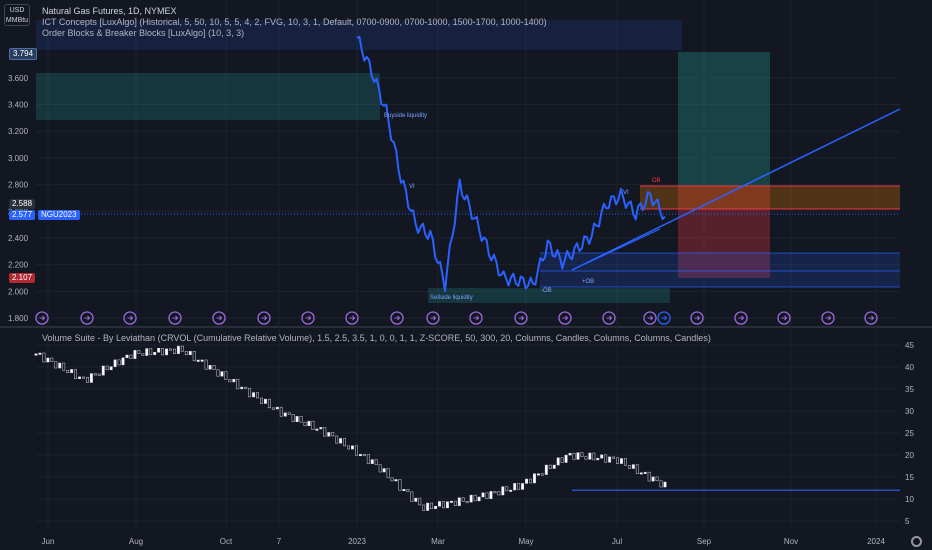  What do you see at coordinates (18, 318) in the screenshot?
I see `price-tick-label: 1.800` at bounding box center [18, 318].